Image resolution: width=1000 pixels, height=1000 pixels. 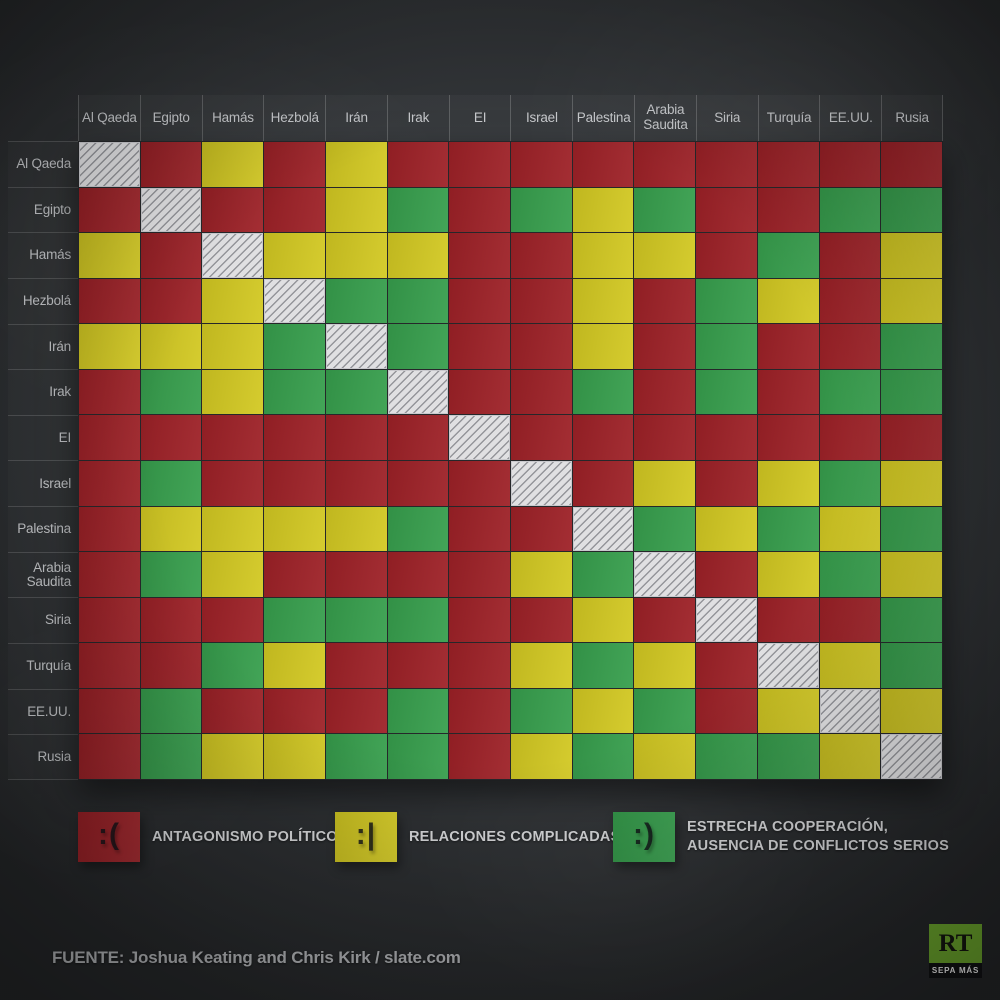 I want to click on column-header: Arabia Saudita, so click(x=665, y=118).